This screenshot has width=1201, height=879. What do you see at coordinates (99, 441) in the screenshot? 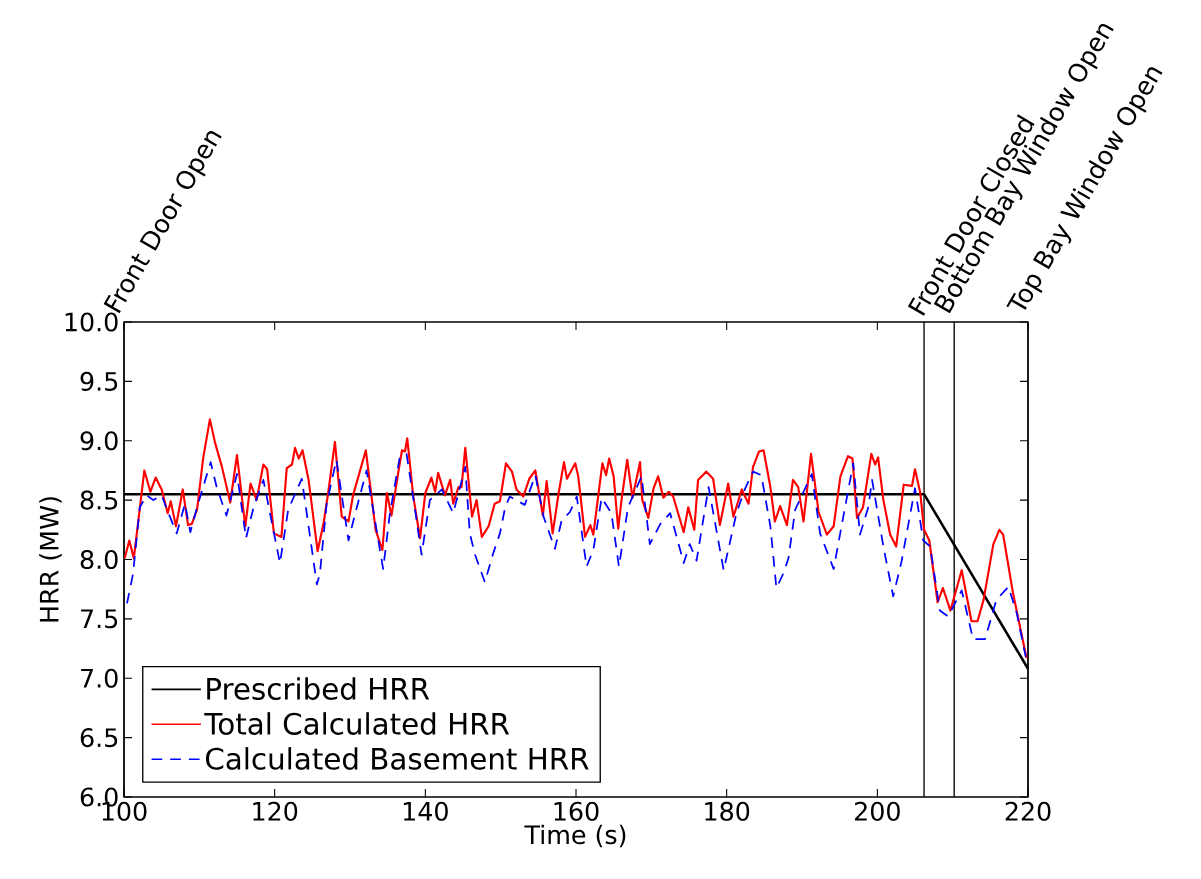
I see `y-tick-label: 9.0` at bounding box center [99, 441].